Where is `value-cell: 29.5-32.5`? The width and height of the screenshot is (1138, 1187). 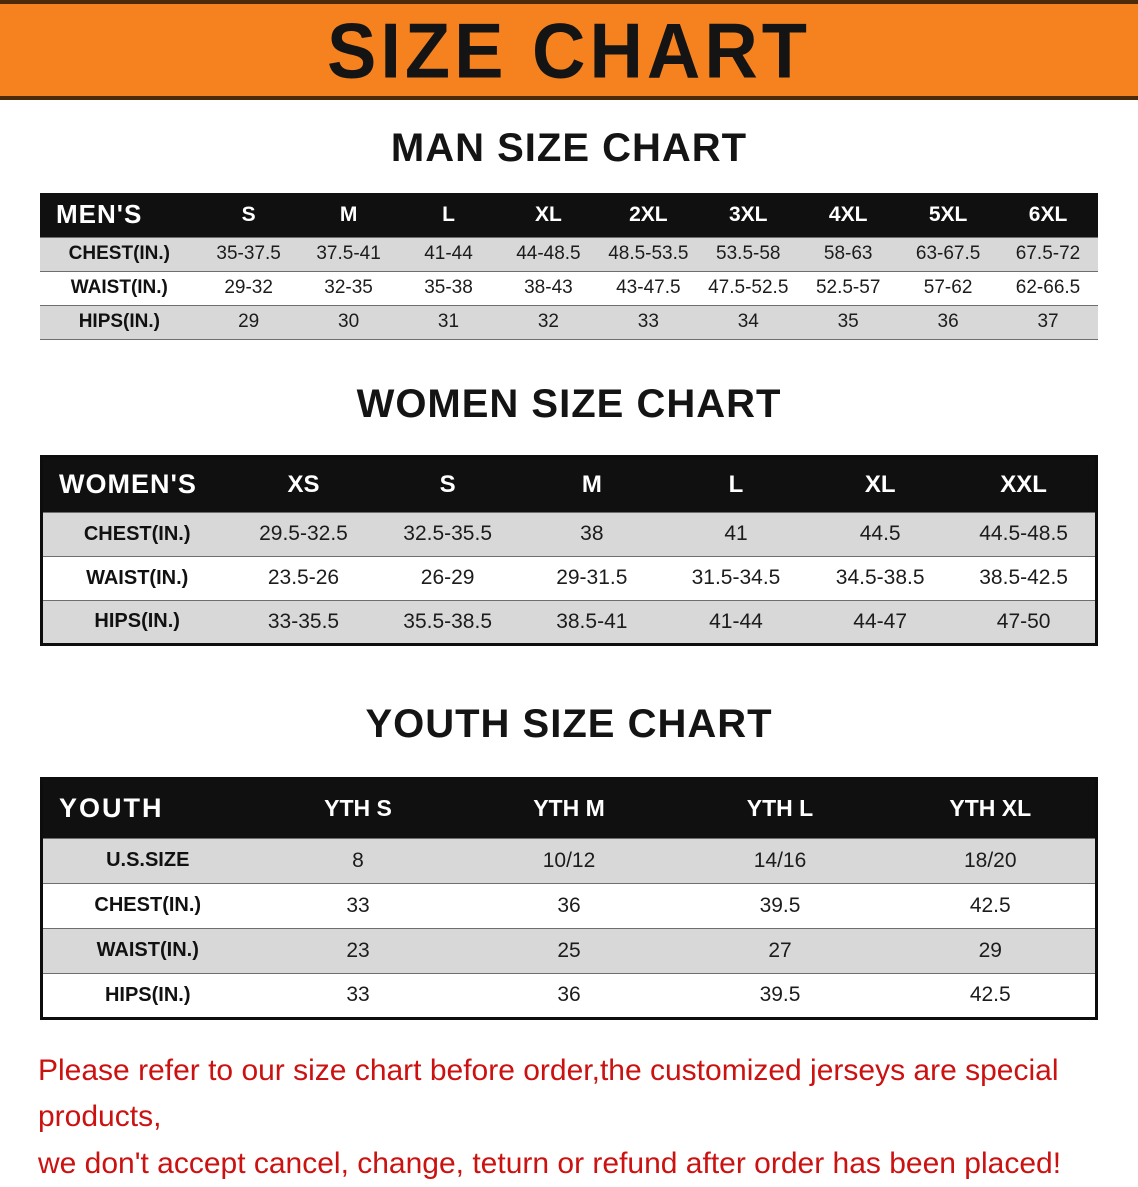
value-cell: 29.5-32.5 is located at coordinates (303, 534).